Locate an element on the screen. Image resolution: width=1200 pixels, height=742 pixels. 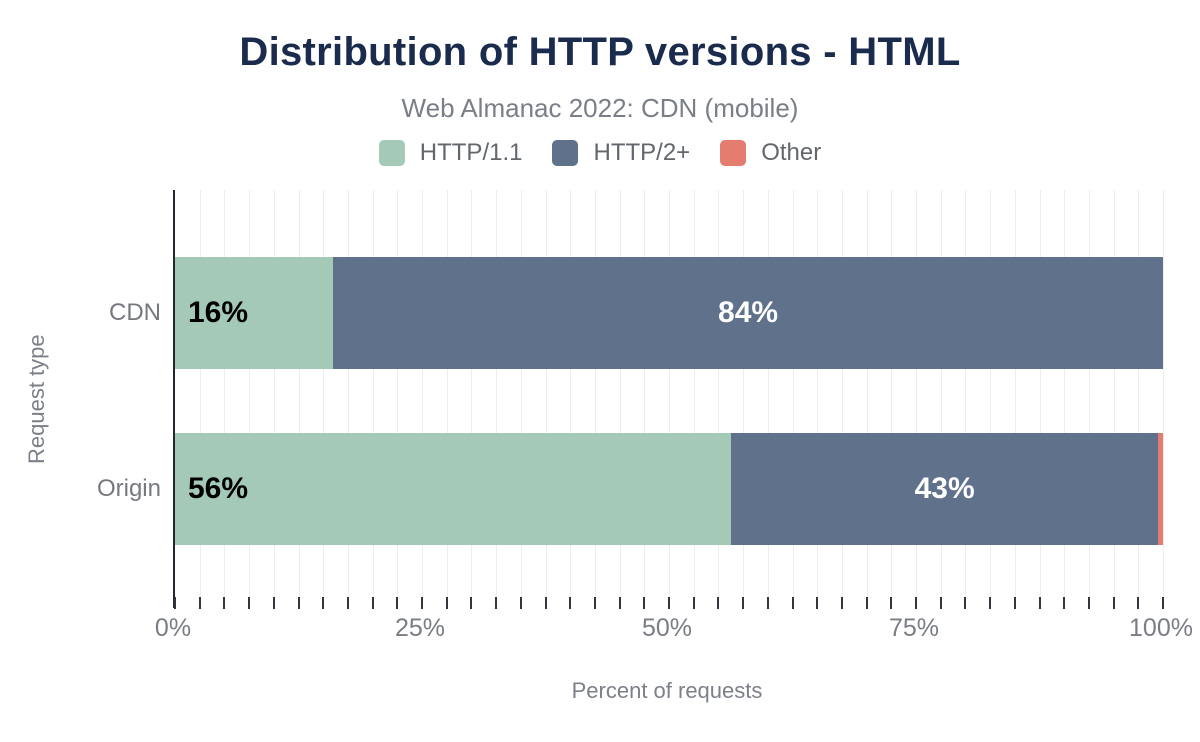
legend-item-http-1-1: HTTP/1.1 is located at coordinates (450, 153).